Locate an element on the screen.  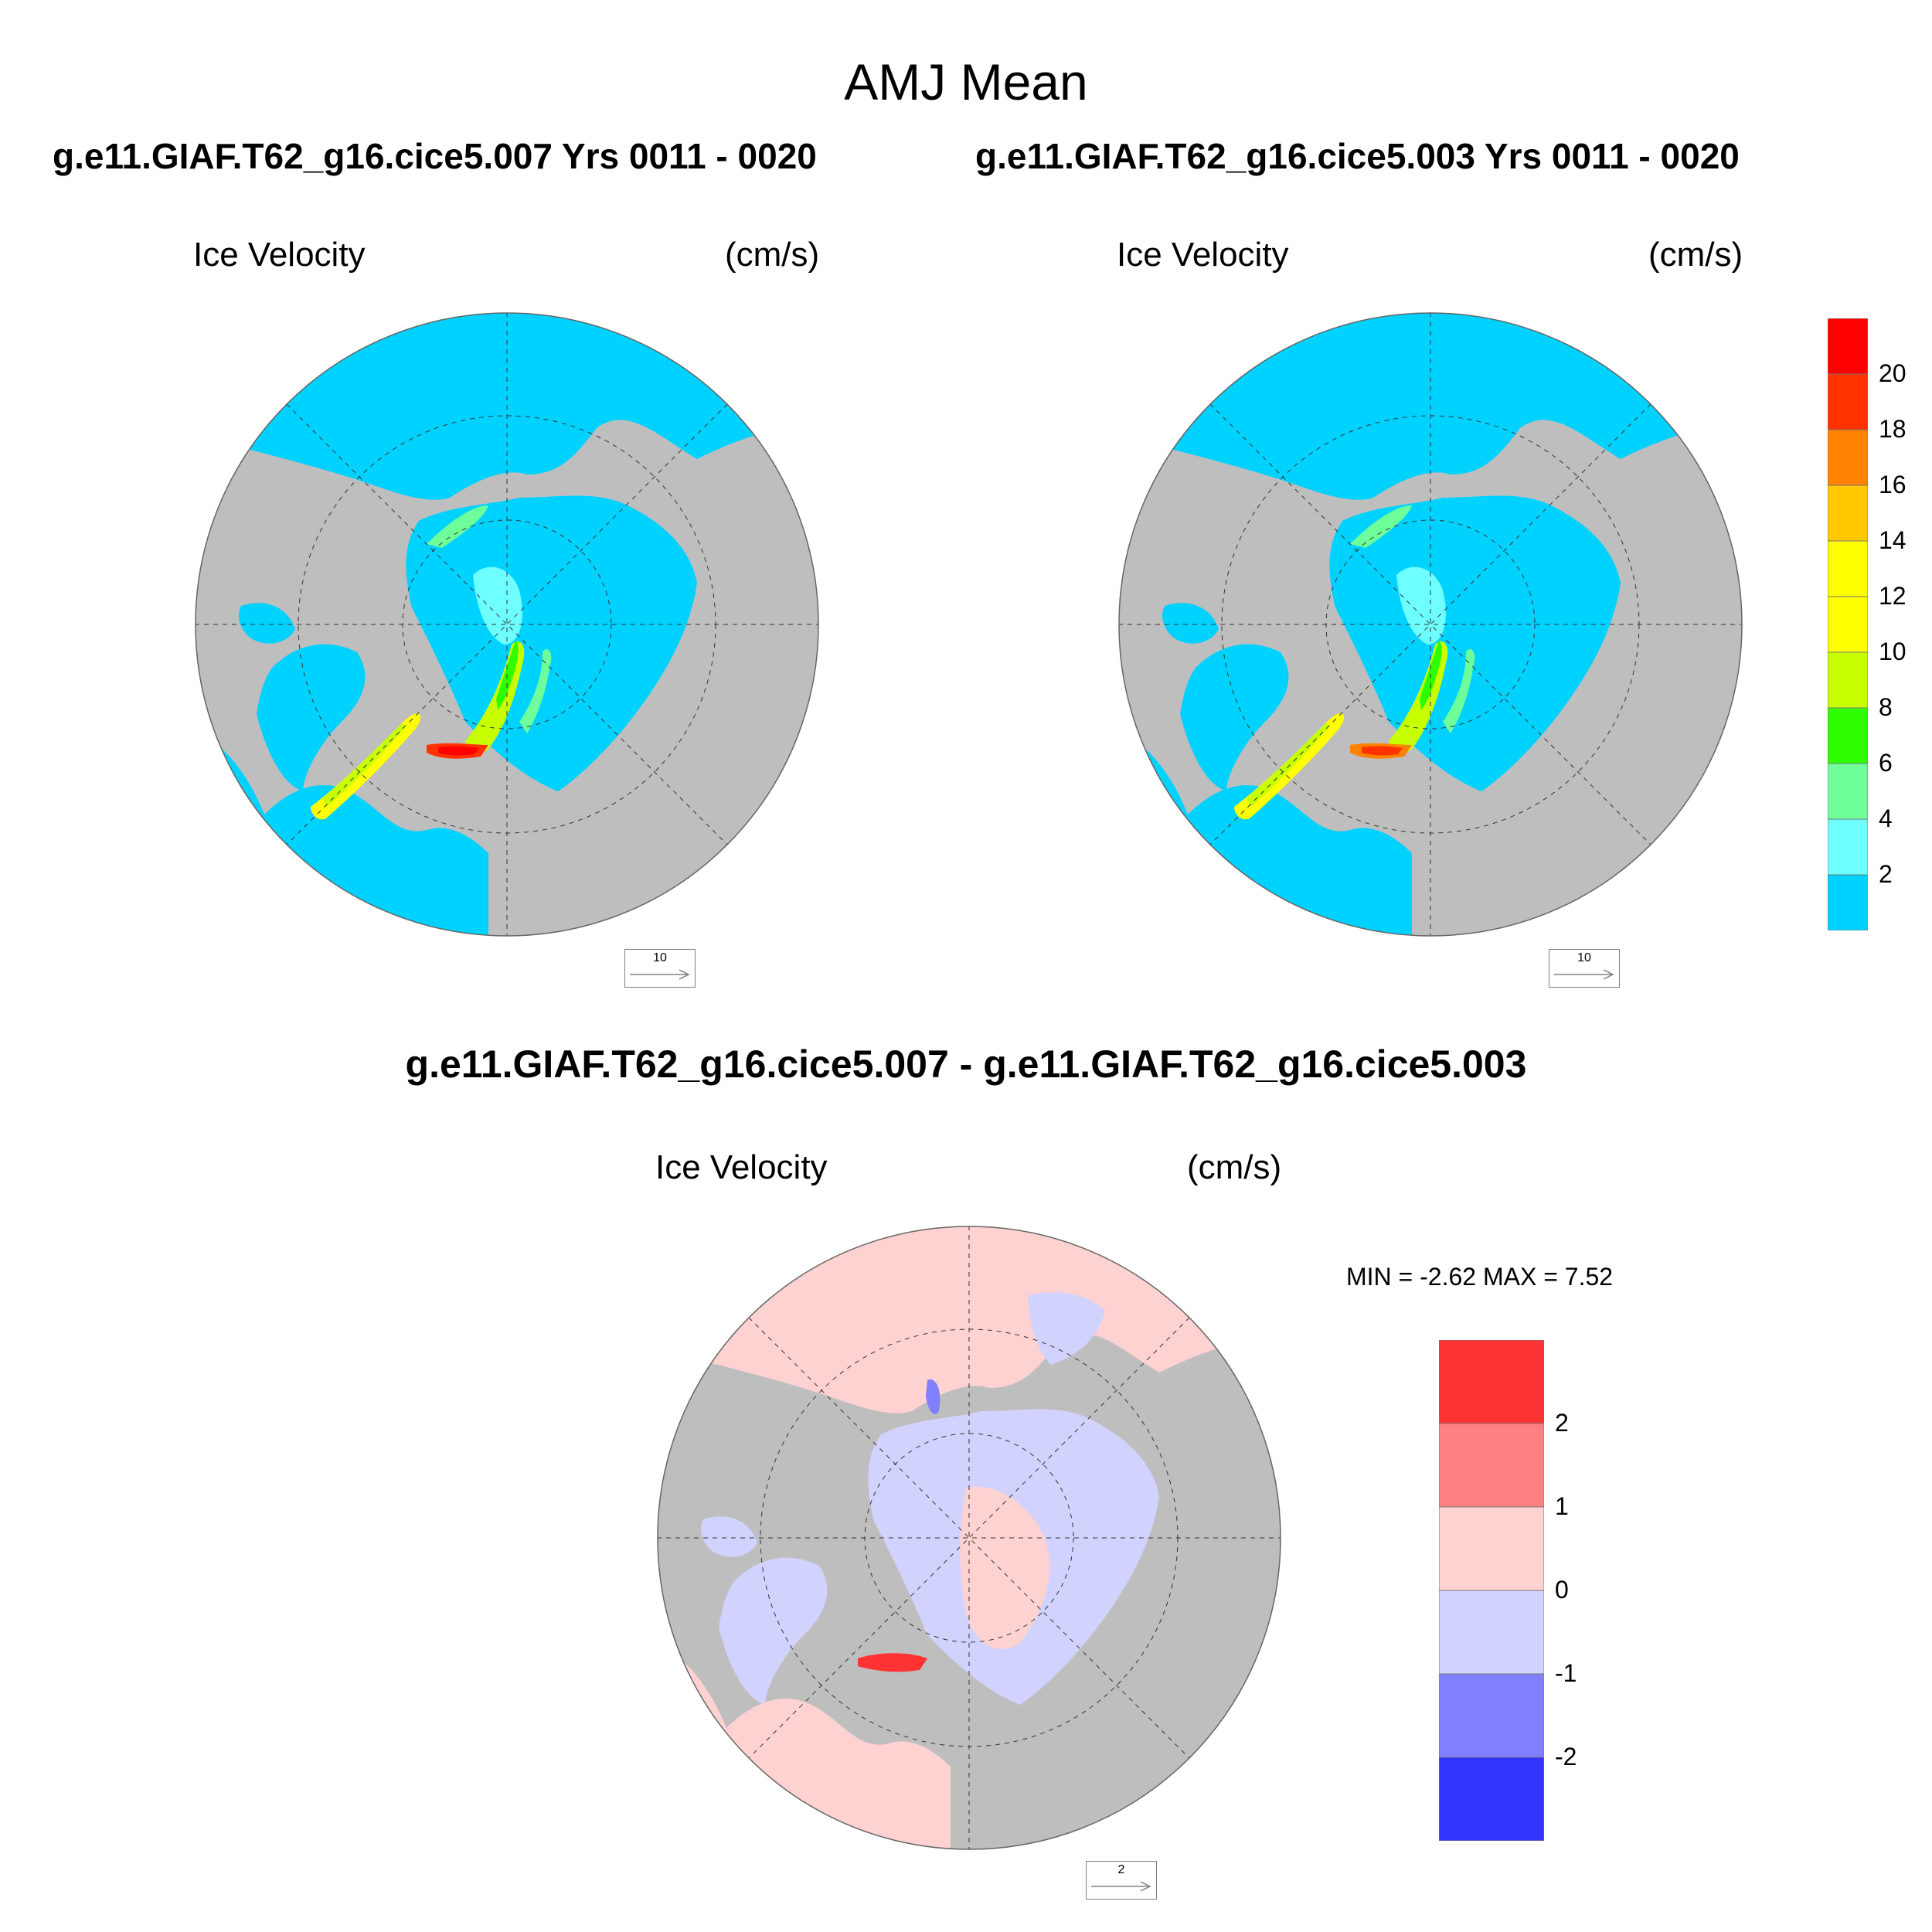
top-right-velocity-map is located at coordinates (1431, 624).